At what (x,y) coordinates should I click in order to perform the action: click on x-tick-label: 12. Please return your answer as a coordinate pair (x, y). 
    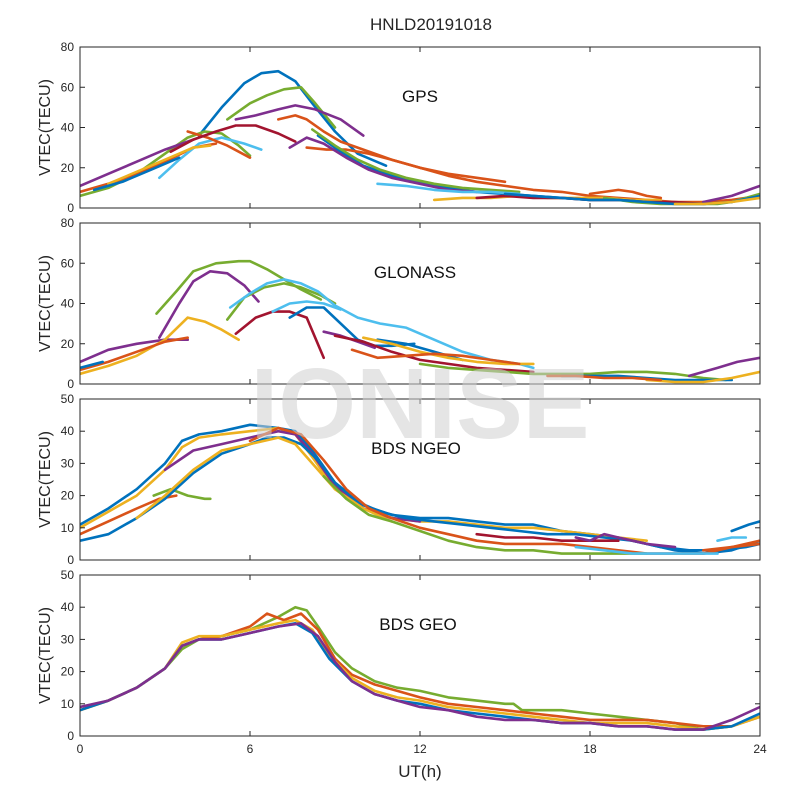
    Looking at the image, I should click on (420, 749).